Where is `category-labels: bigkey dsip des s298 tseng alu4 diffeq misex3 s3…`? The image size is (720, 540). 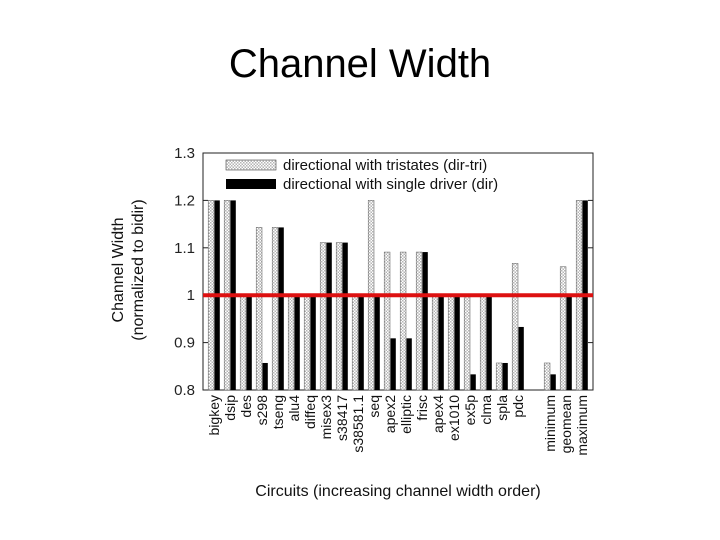
category-labels: bigkey dsip des s298 tseng alu4 diffeq misex3 s3… is located at coordinates (398, 425).